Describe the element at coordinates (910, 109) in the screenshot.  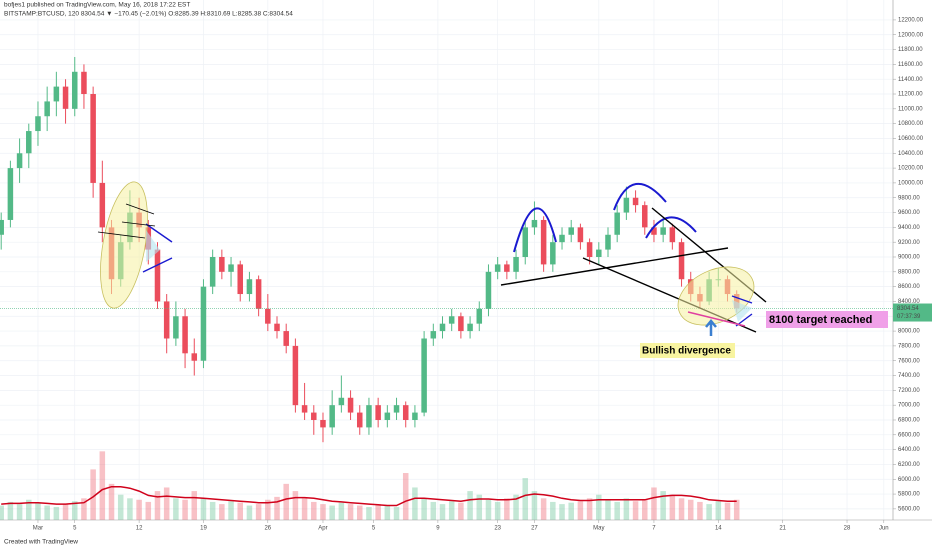
I see `y-tick-label: 11000.00` at that location.